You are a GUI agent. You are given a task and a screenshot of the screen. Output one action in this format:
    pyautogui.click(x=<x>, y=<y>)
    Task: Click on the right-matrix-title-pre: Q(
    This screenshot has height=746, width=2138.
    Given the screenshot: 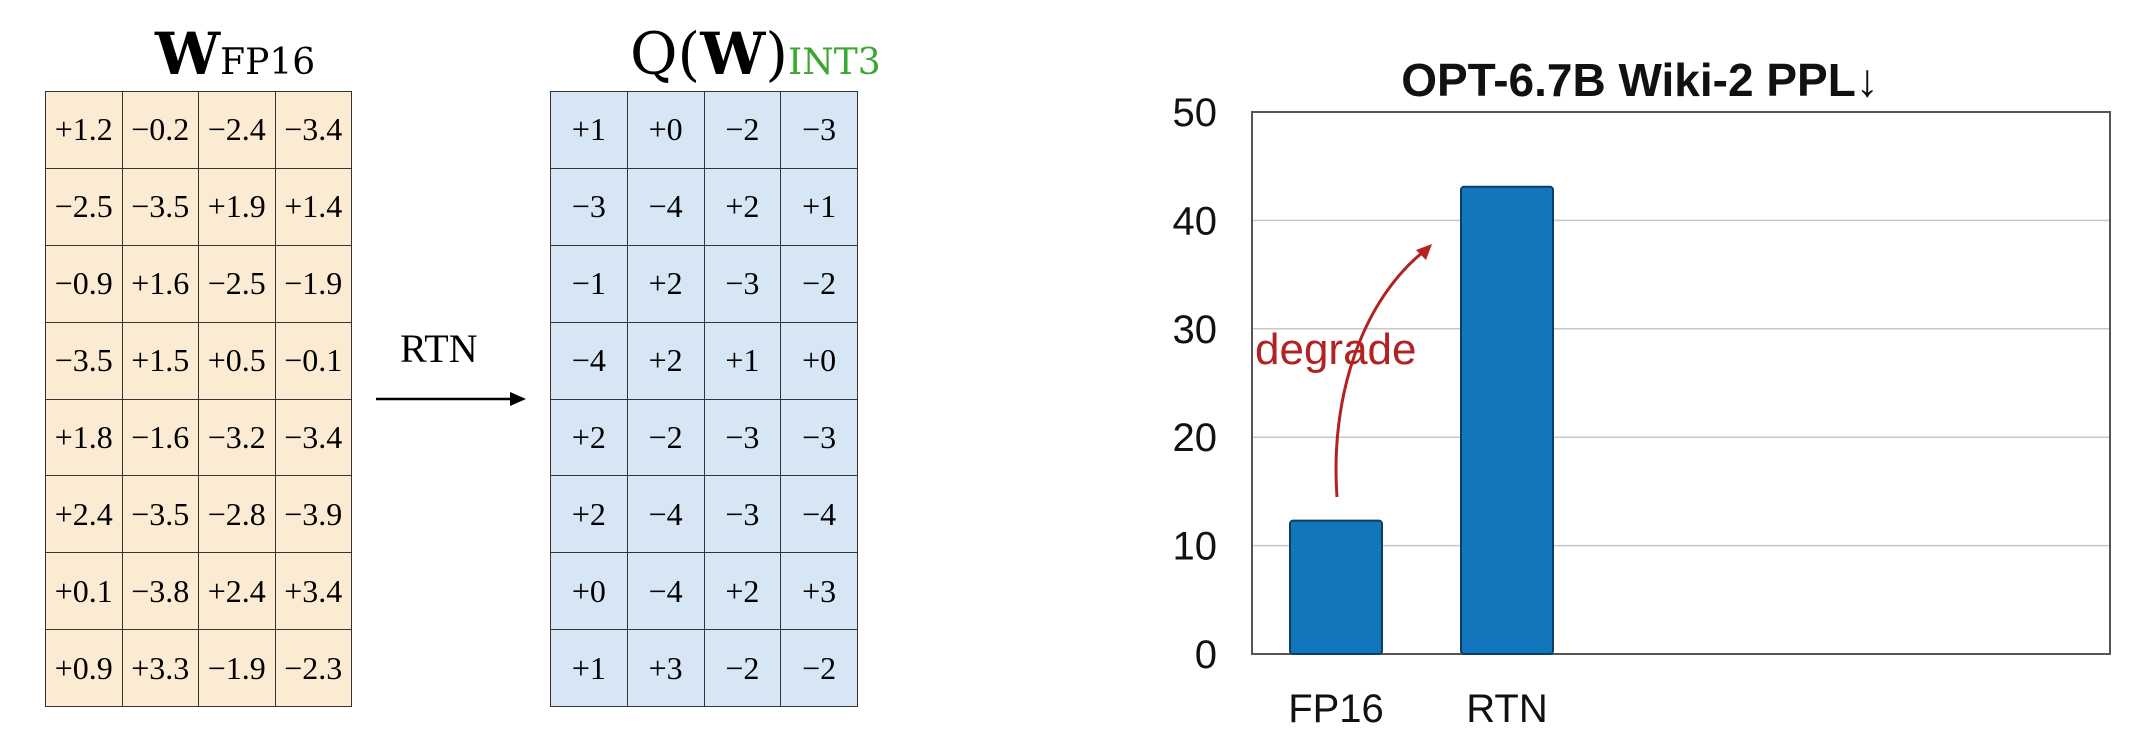 What is the action you would take?
    pyautogui.click(x=665, y=54)
    